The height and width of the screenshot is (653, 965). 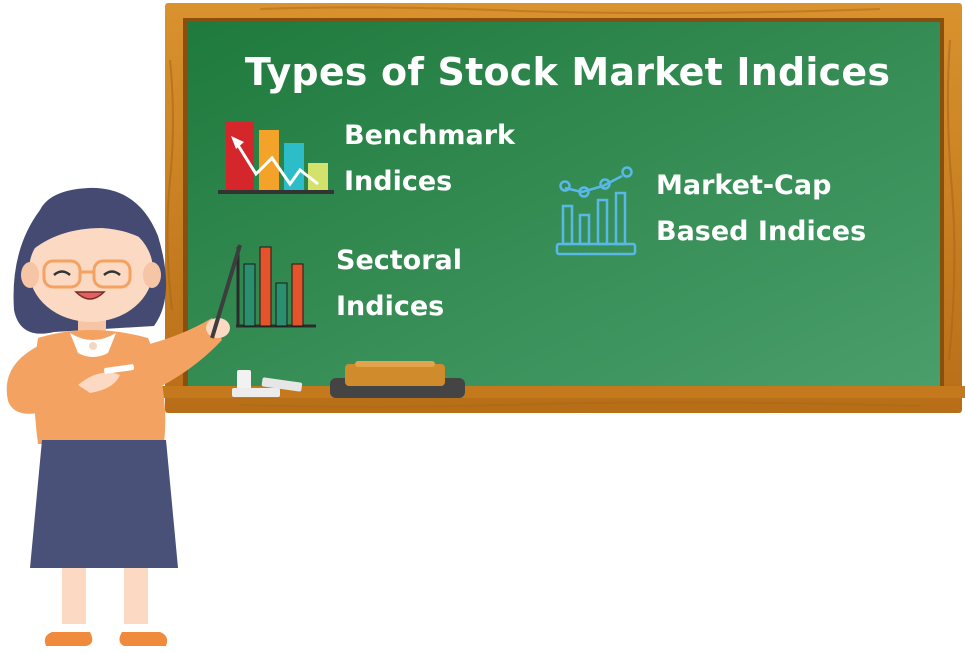 I want to click on bar-chart-arrow-icon, so click(x=276, y=158).